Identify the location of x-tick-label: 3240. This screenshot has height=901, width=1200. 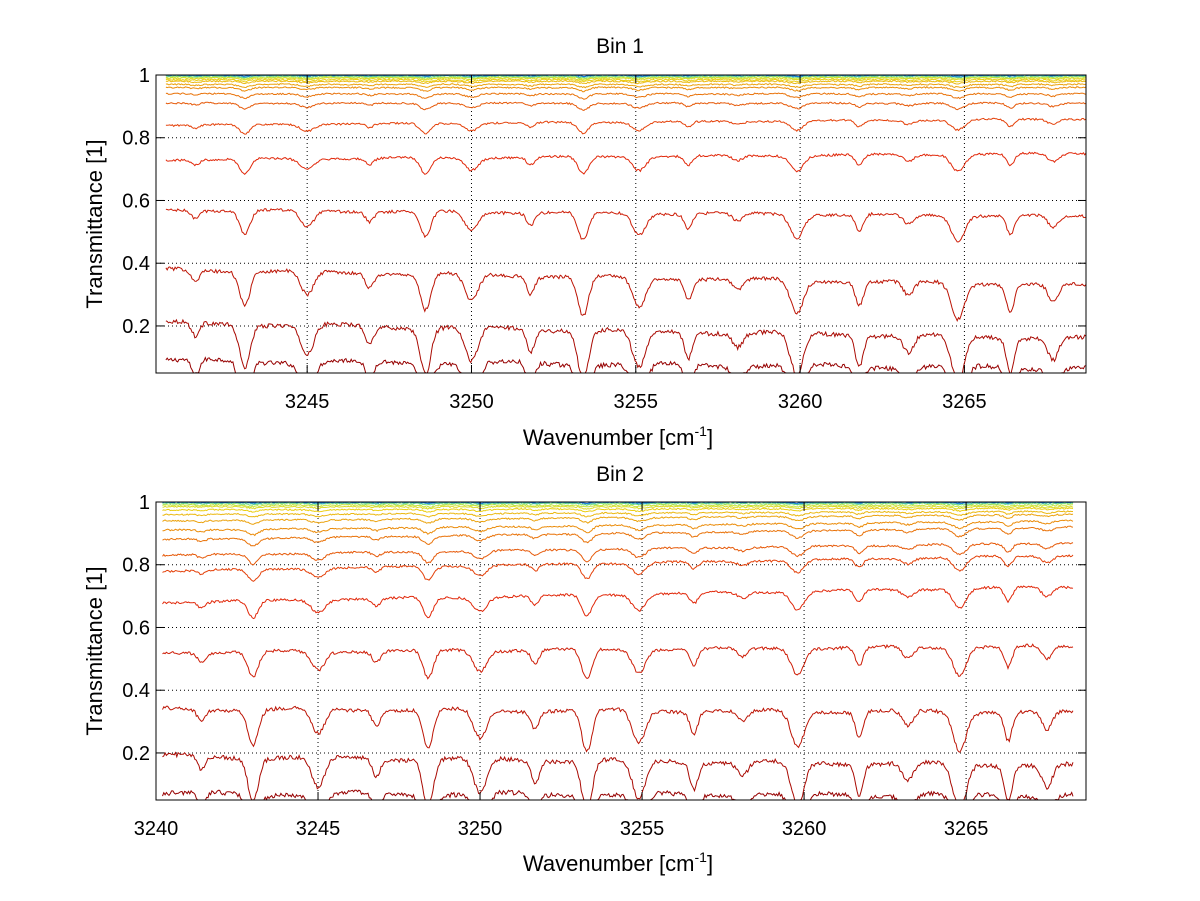
(156, 829).